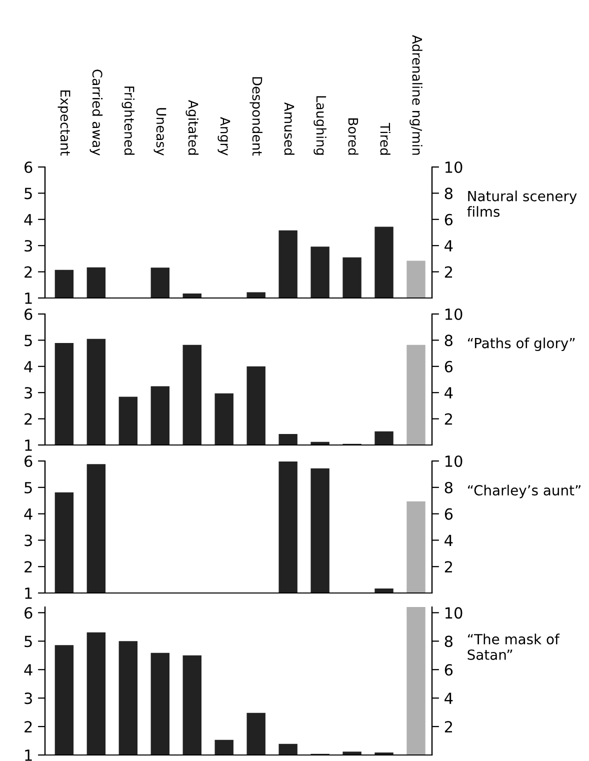 This screenshot has height=761, width=589. What do you see at coordinates (64, 123) in the screenshot?
I see `x-tick-label: Expectant` at bounding box center [64, 123].